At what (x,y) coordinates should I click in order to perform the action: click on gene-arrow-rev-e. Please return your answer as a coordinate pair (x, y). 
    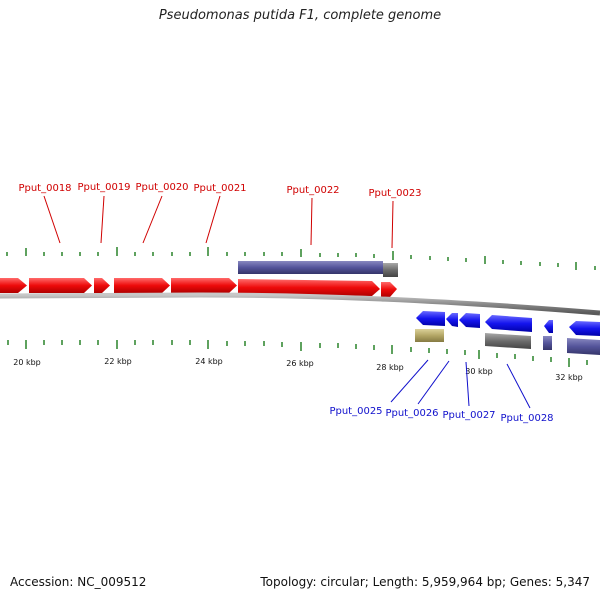
    Looking at the image, I should click on (548, 326).